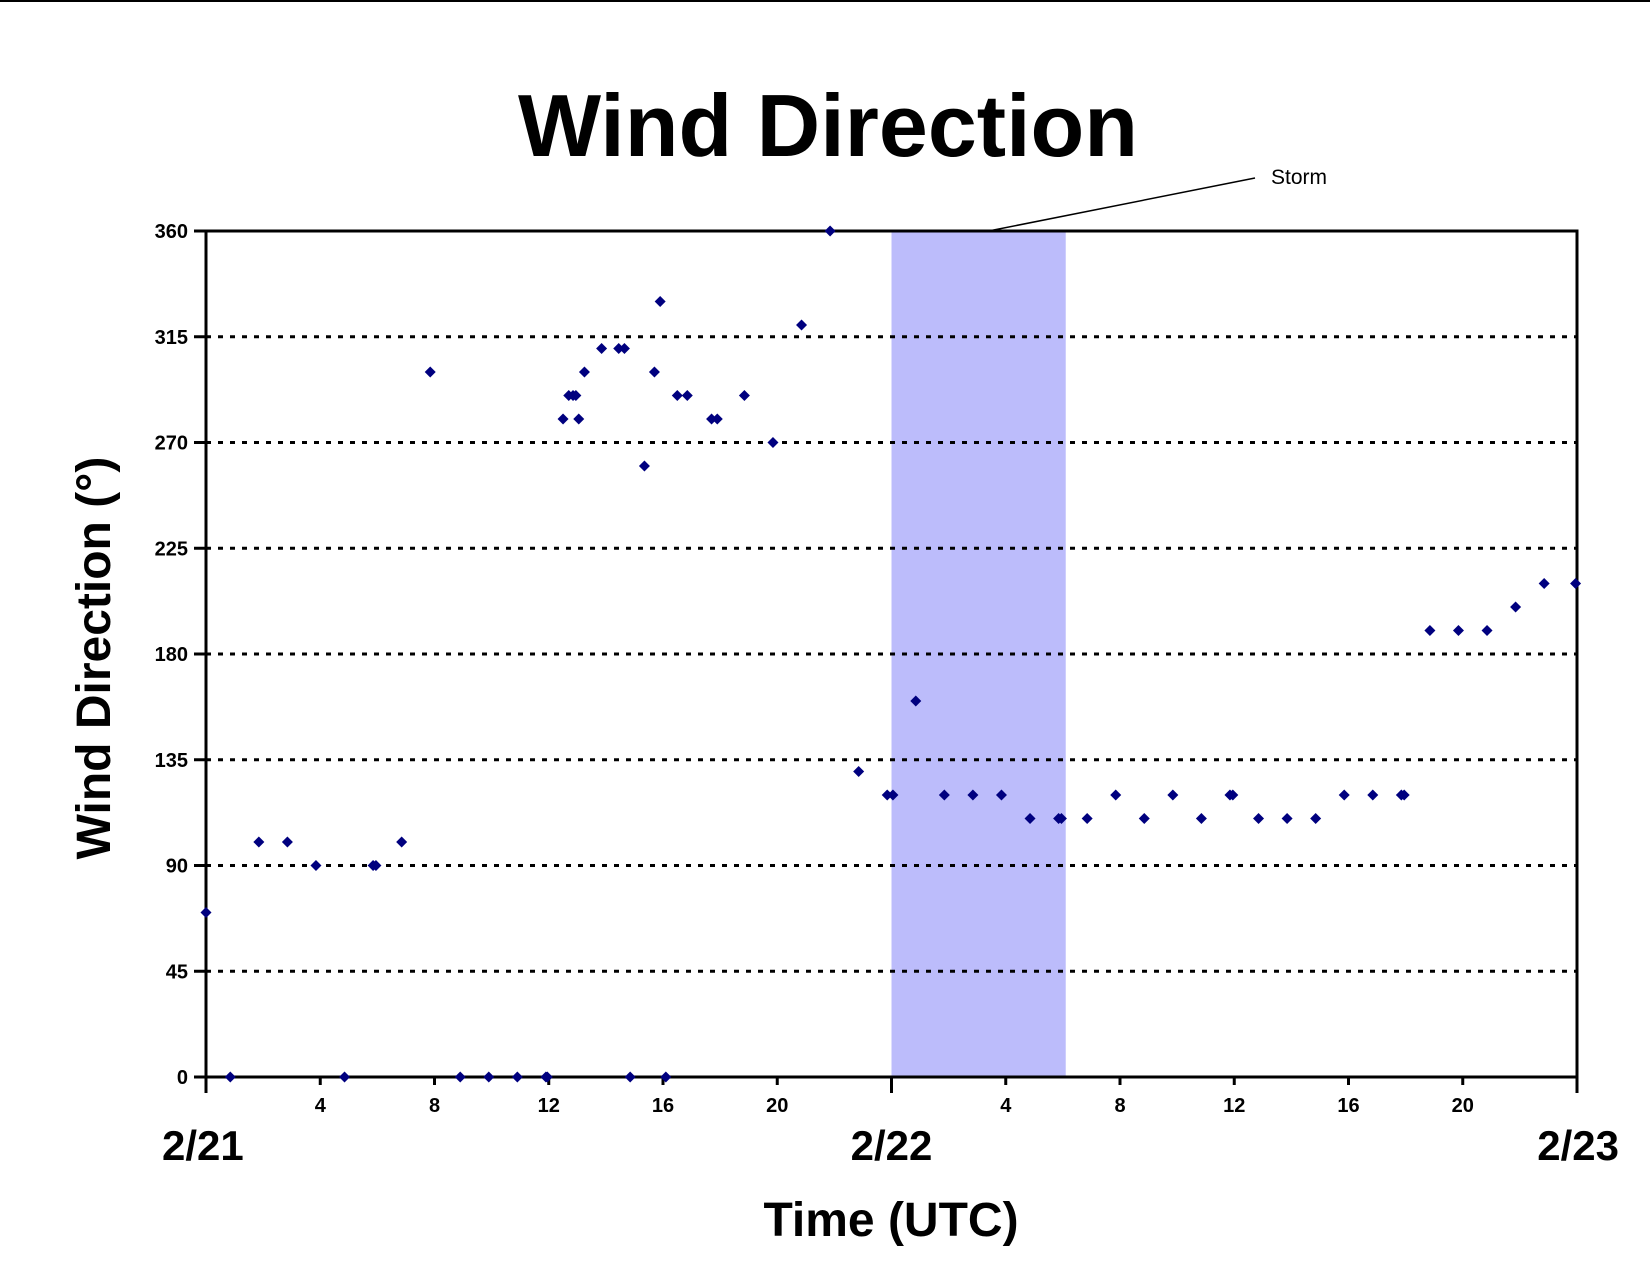 This screenshot has height=1275, width=1650. What do you see at coordinates (177, 867) in the screenshot?
I see `y-tick-label: 90` at bounding box center [177, 867].